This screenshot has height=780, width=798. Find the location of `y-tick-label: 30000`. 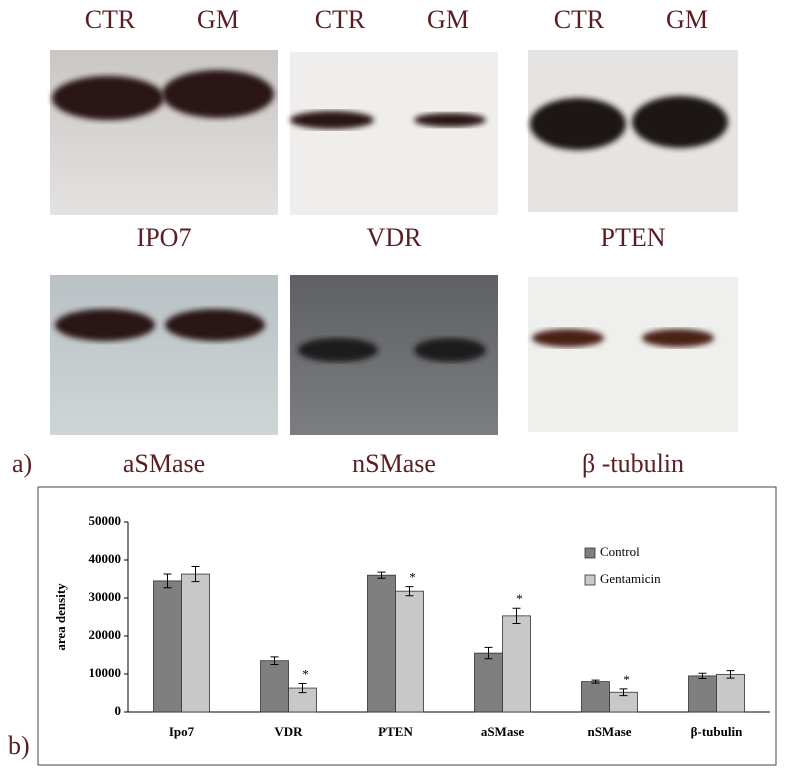

y-tick-label: 30000 is located at coordinates (105, 596).